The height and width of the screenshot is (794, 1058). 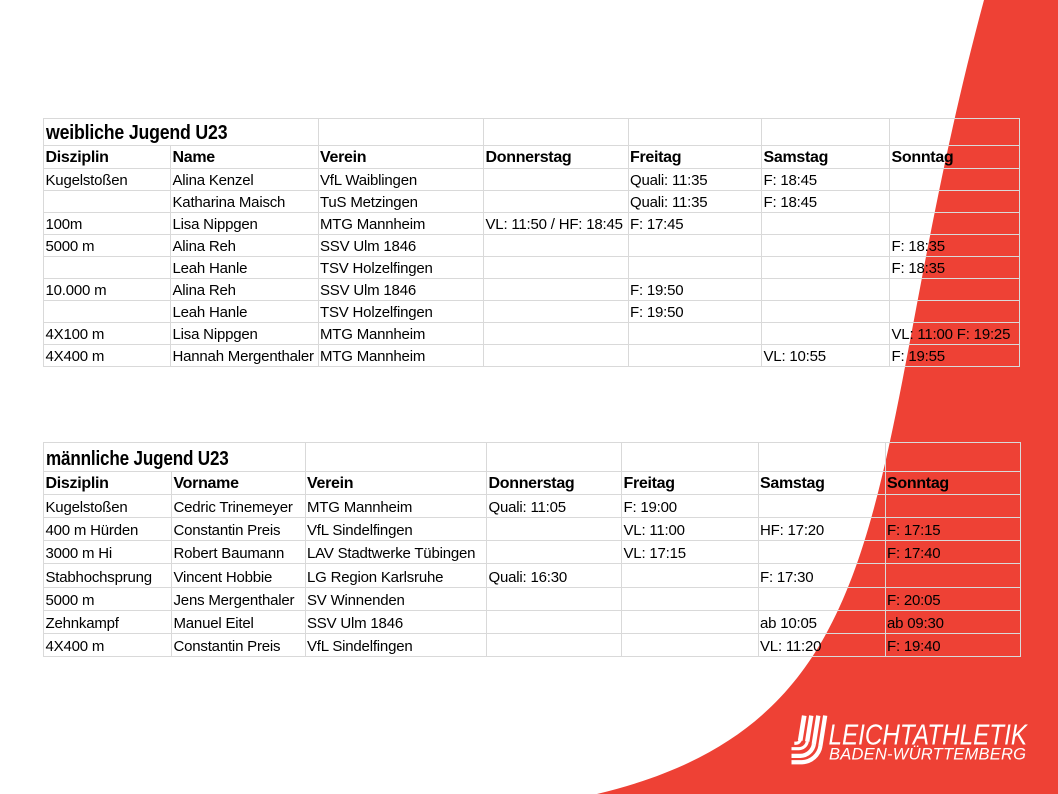 What do you see at coordinates (929, 736) in the screenshot?
I see `svg-text: LEICHTATHLETIK` at bounding box center [929, 736].